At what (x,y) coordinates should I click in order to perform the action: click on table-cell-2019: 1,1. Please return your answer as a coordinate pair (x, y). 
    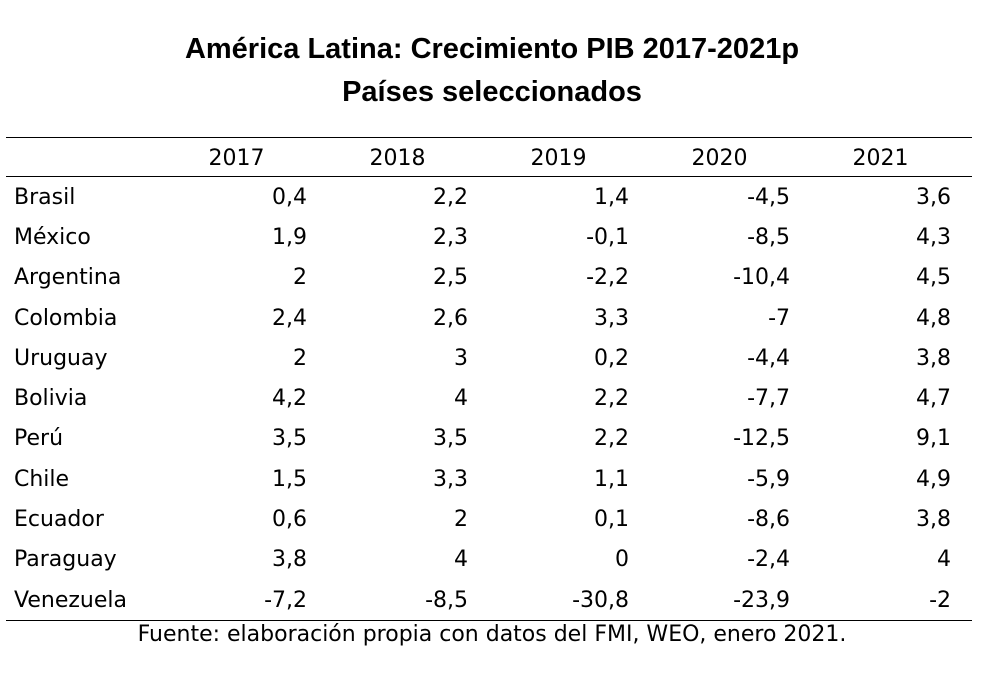
    Looking at the image, I should click on (611, 479).